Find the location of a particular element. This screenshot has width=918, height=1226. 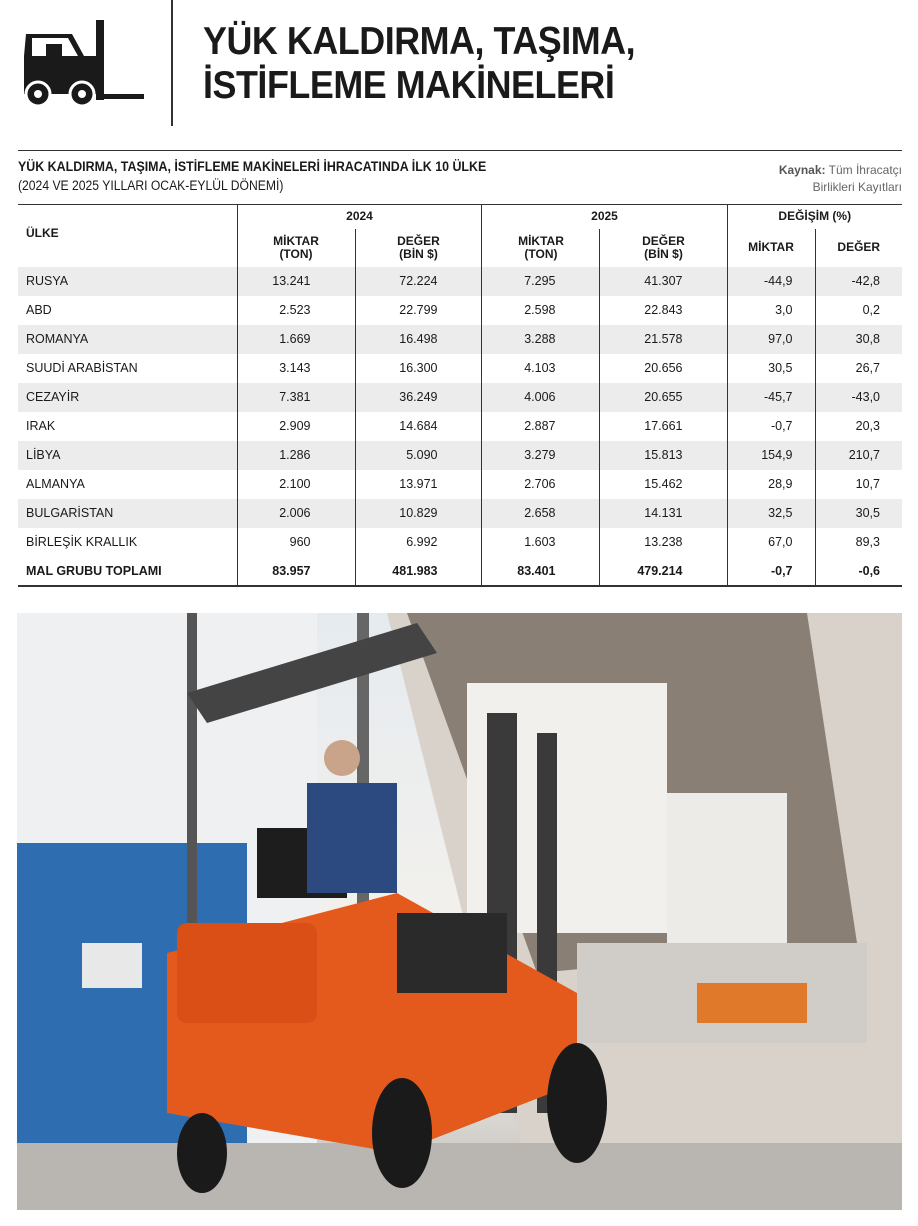

cell-val-2024: 36.249 is located at coordinates (418, 397).